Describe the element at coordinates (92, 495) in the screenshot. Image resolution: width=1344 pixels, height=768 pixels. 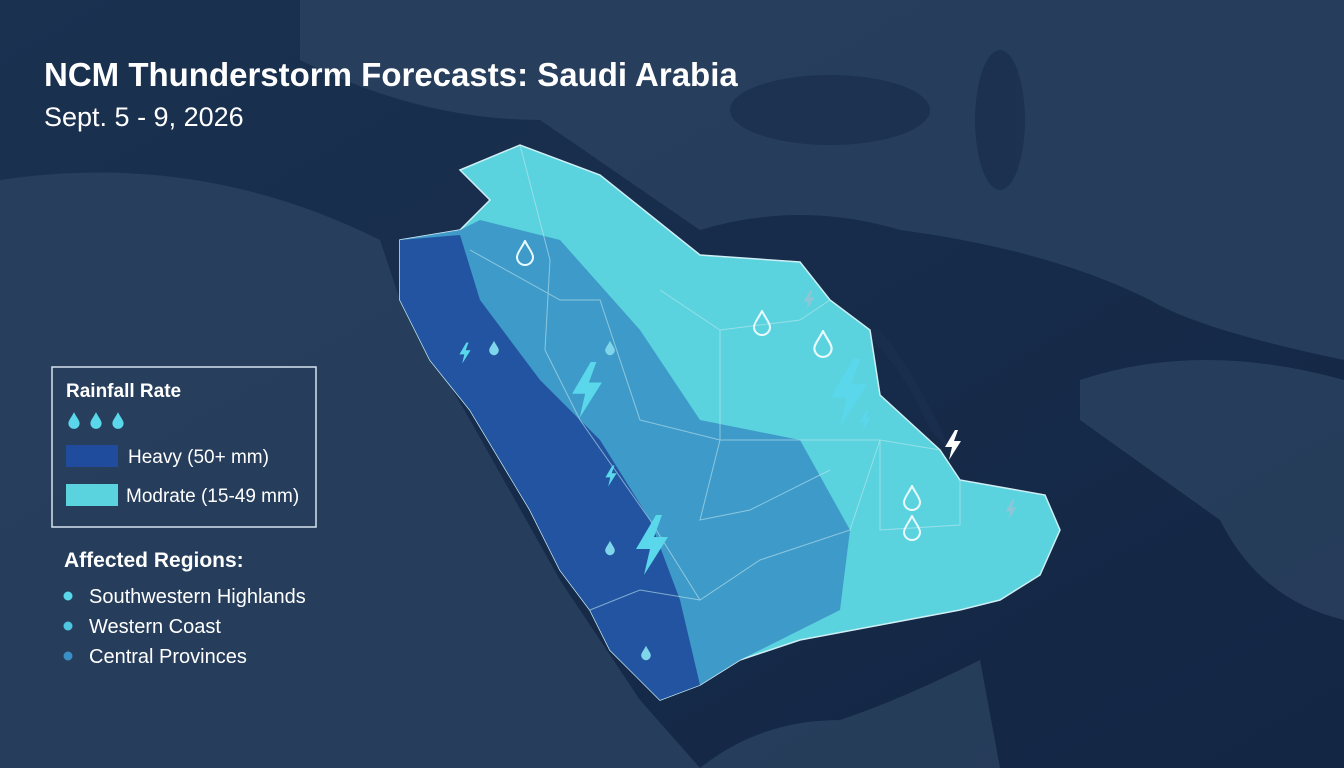
I see `legend-swatch-moderate` at that location.